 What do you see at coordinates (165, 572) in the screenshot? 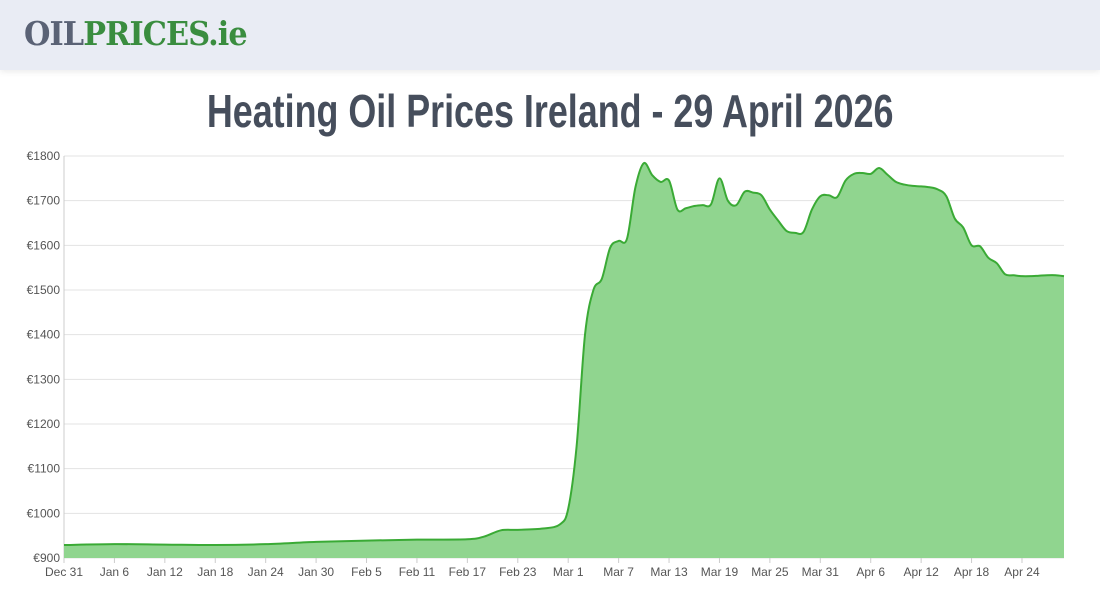
I see `x-tick-label: Jan 12` at bounding box center [165, 572].